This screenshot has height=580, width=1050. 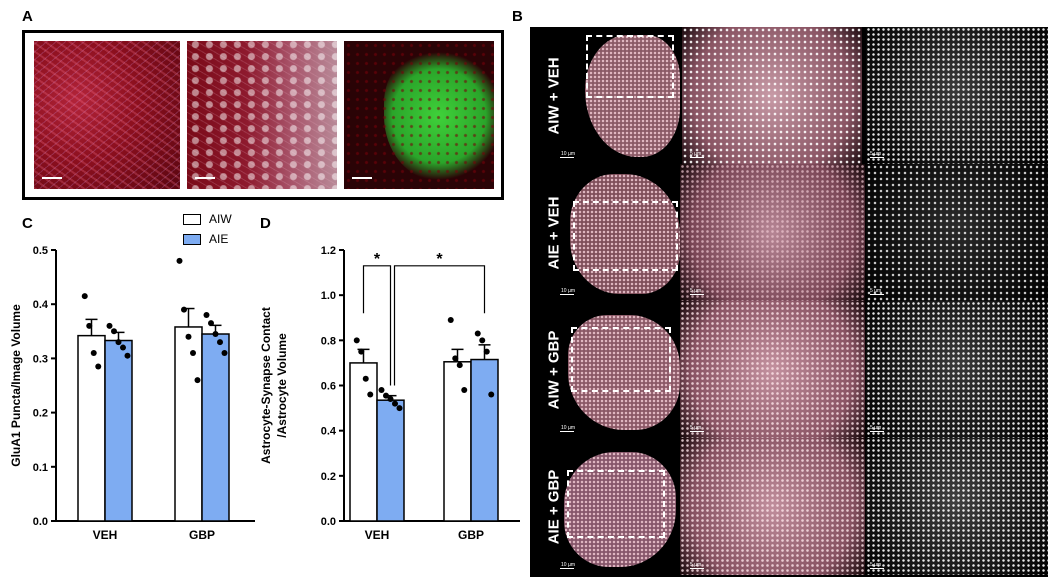 I want to click on condition-label-1: AIW + VEH, so click(x=554, y=95).